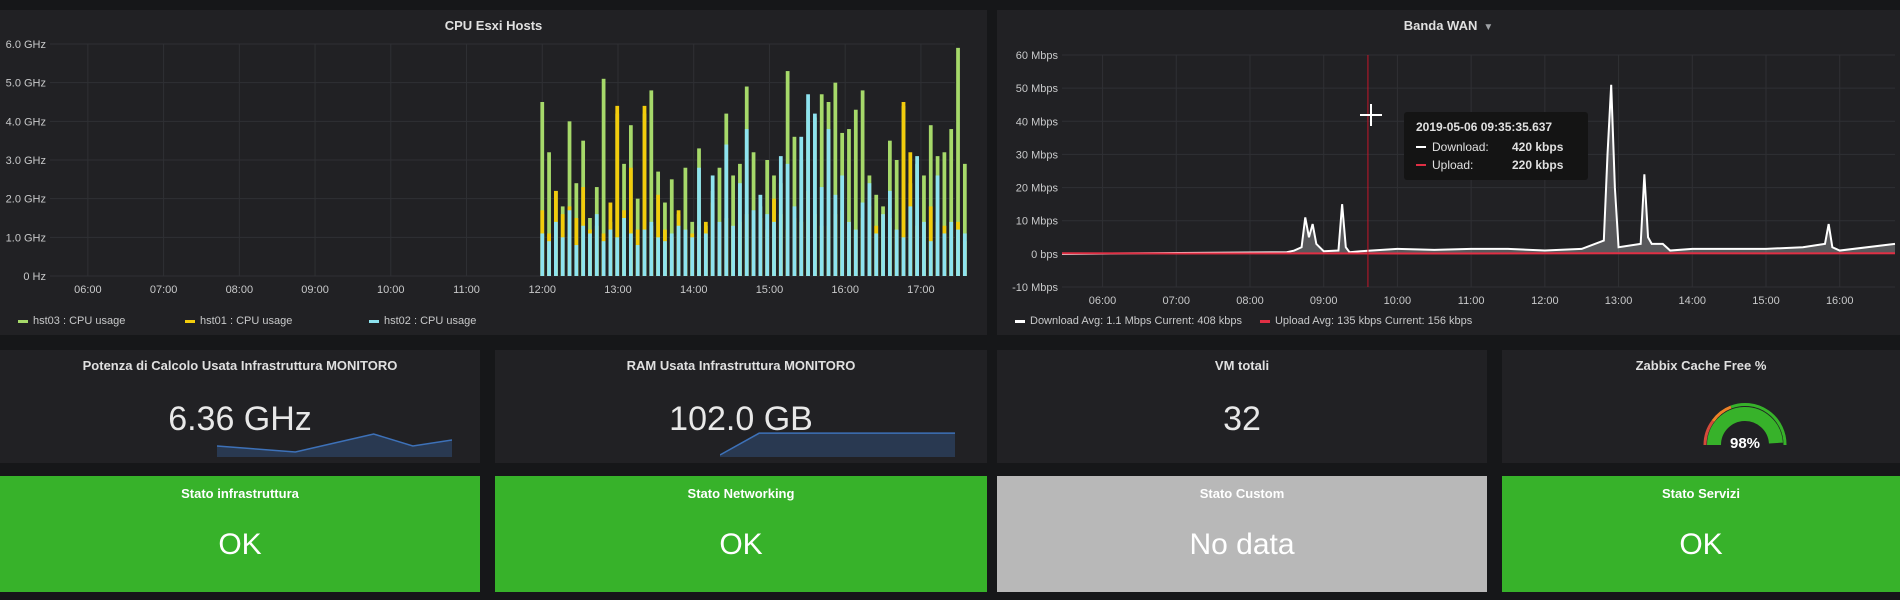  Describe the element at coordinates (1035, 288) in the screenshot. I see `y-tick-label: -10 Mbps` at that location.